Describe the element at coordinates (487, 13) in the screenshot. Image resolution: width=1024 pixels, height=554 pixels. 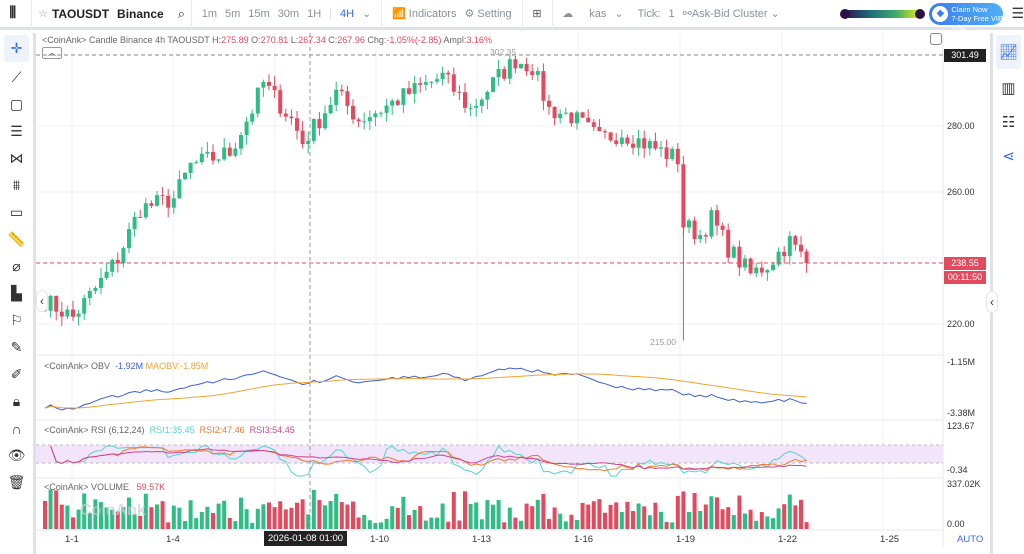
I see `setting-button: ⚙ Setting` at that location.